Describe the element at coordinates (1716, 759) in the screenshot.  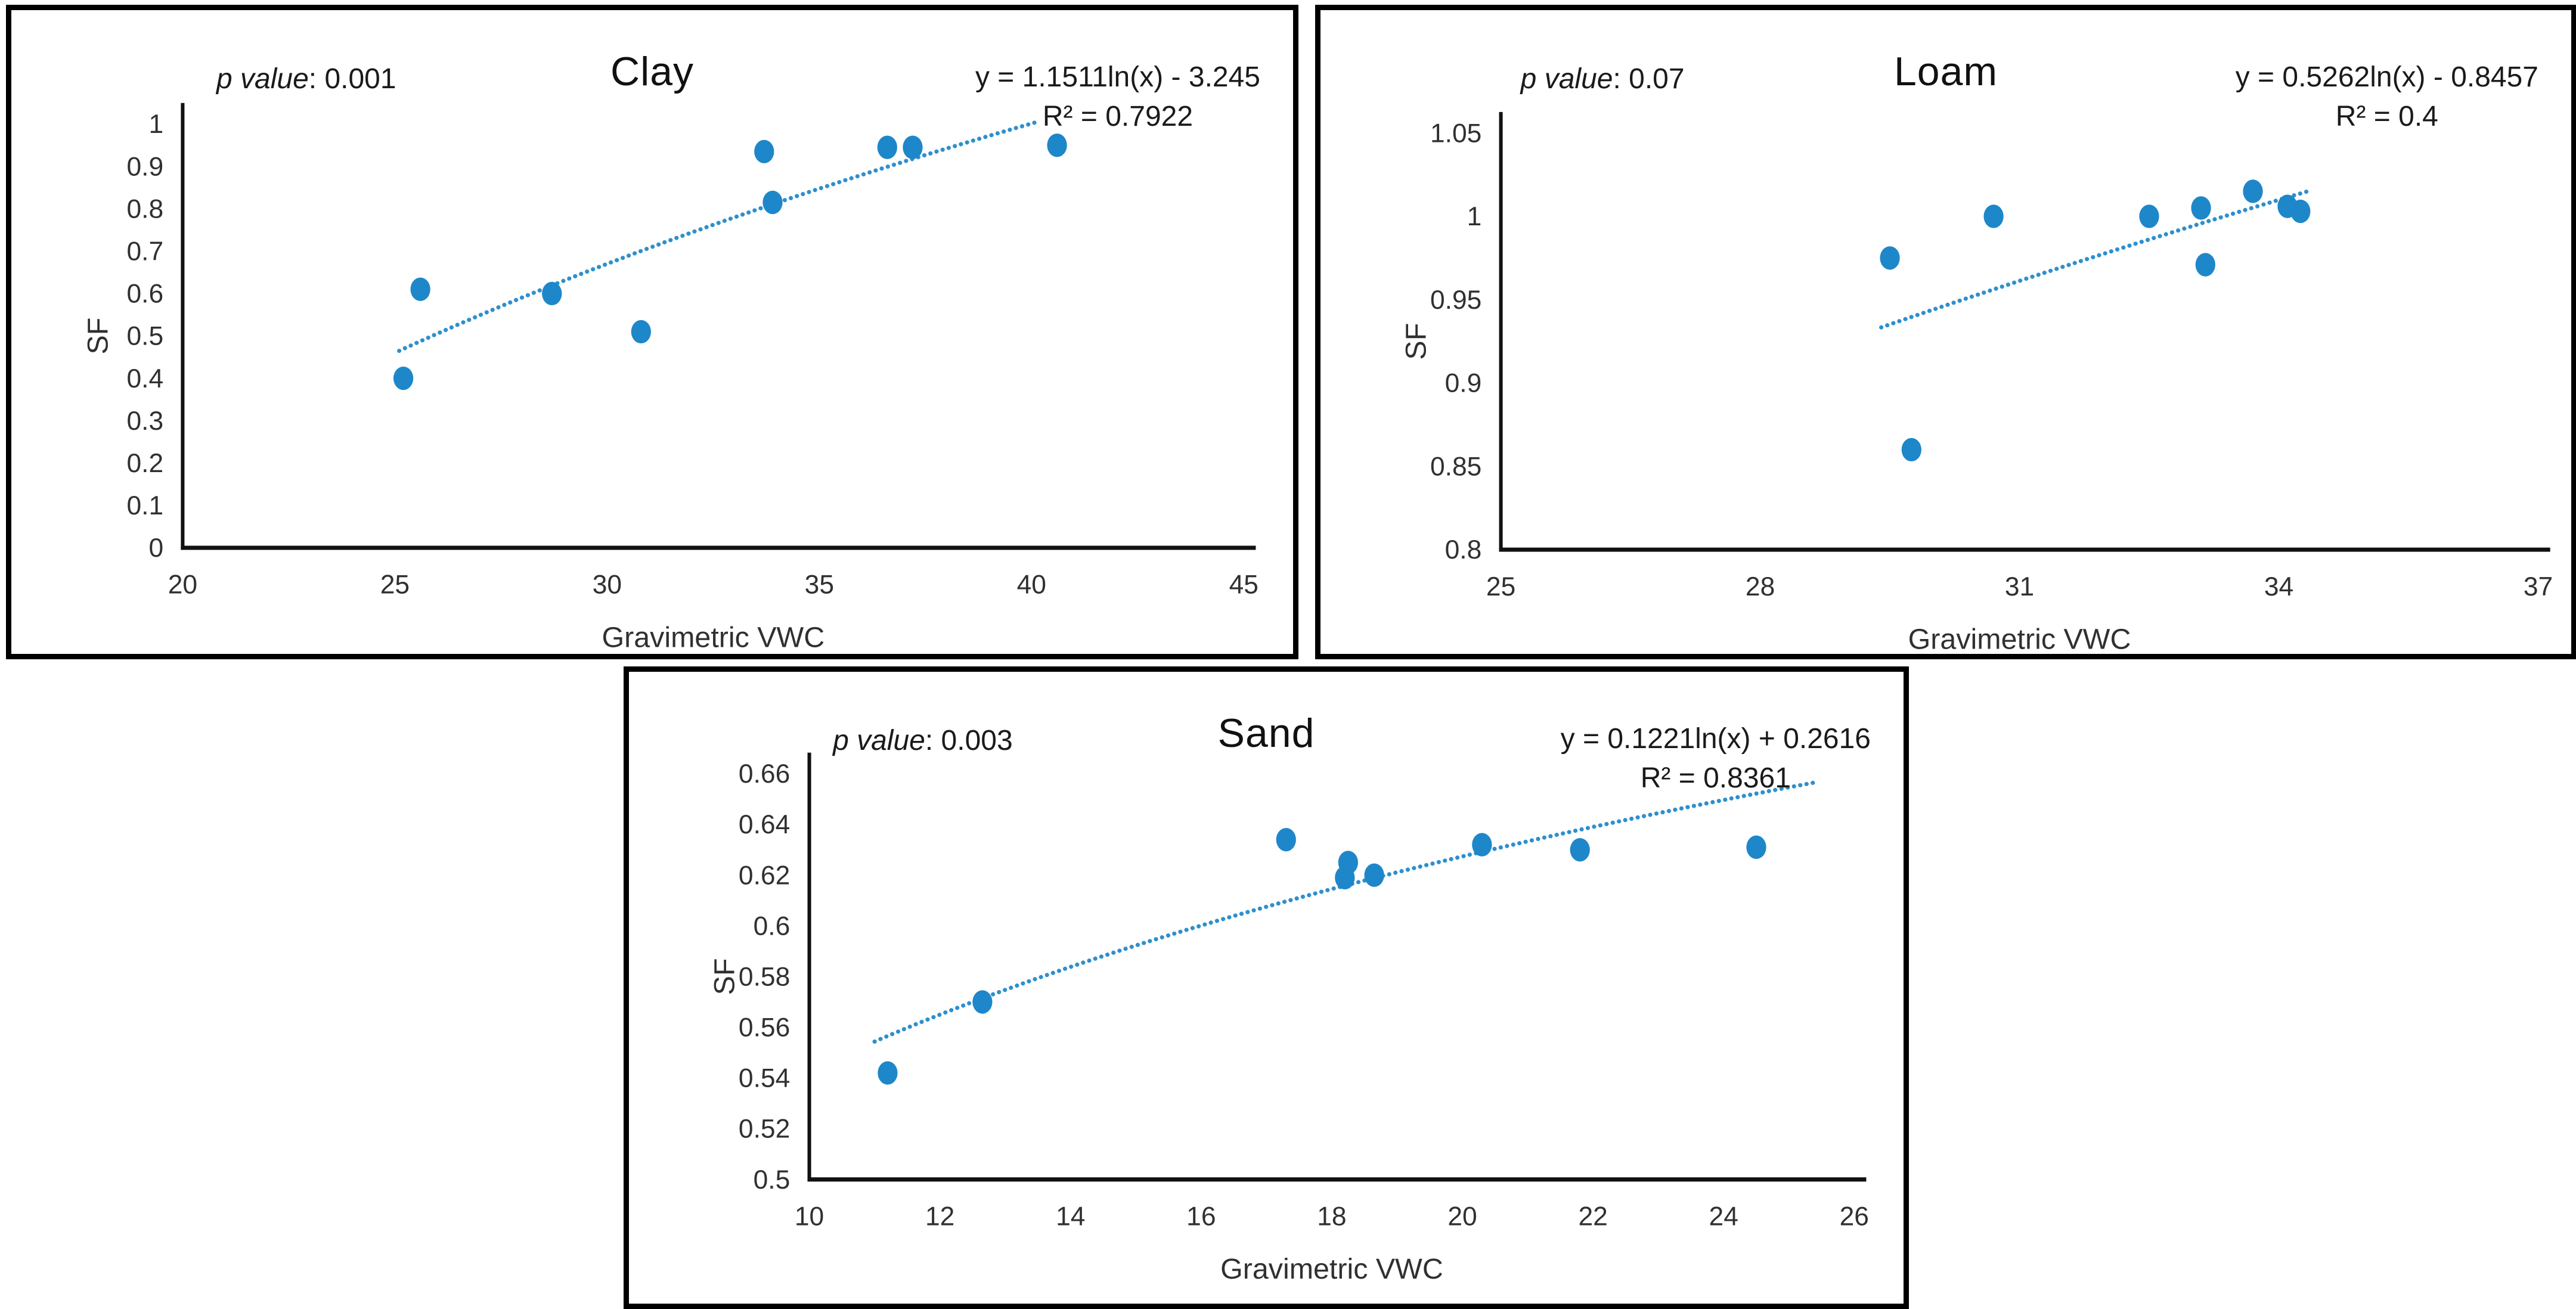
I see `sand-equation-block: y = 0.1221ln(x) + 0.2616 R² = 0.8361` at that location.